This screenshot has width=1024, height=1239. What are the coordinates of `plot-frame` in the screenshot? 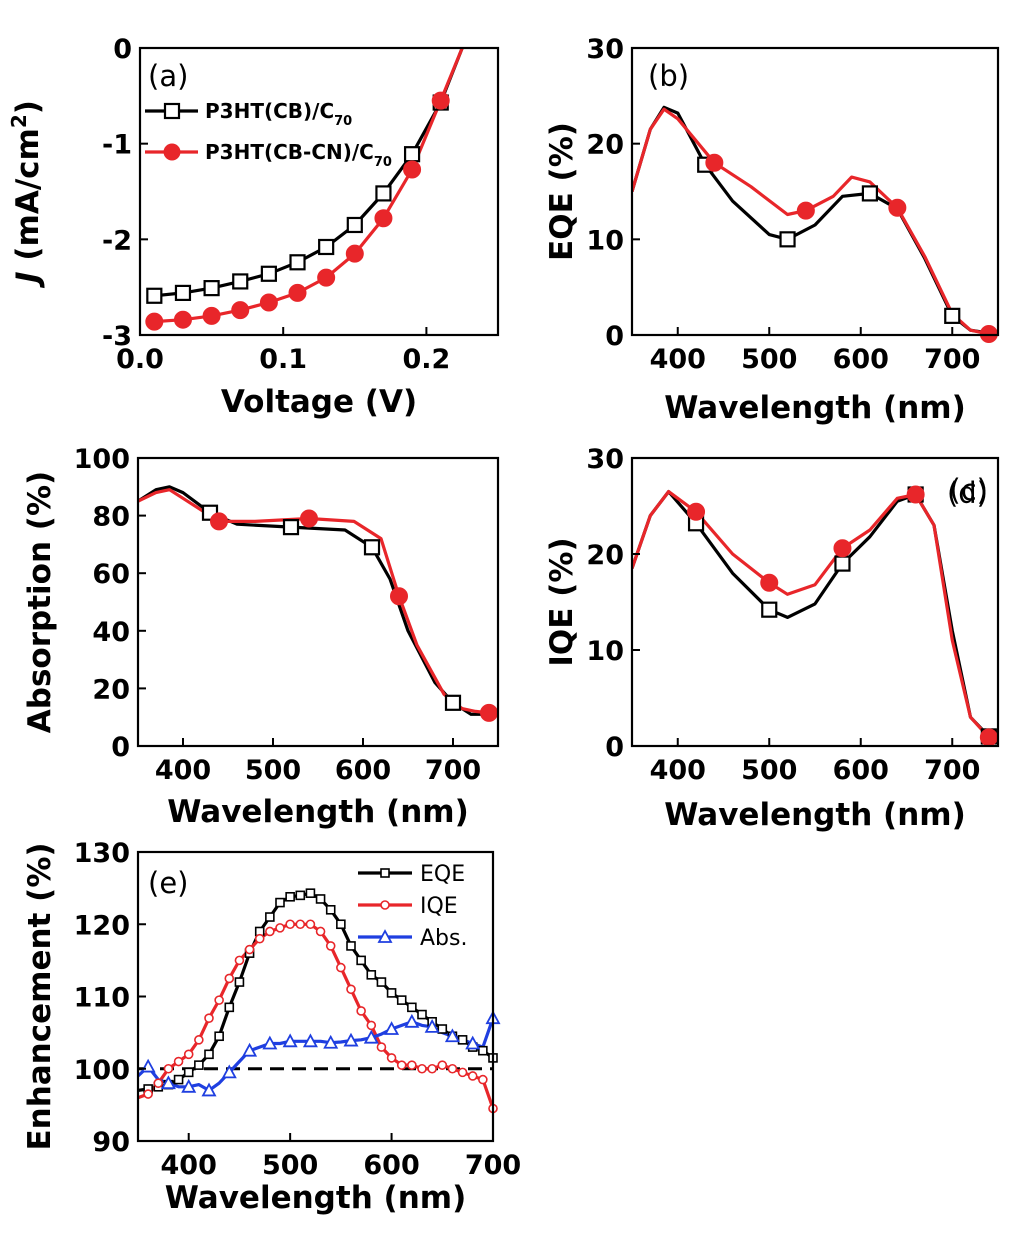 It's located at (319, 191).